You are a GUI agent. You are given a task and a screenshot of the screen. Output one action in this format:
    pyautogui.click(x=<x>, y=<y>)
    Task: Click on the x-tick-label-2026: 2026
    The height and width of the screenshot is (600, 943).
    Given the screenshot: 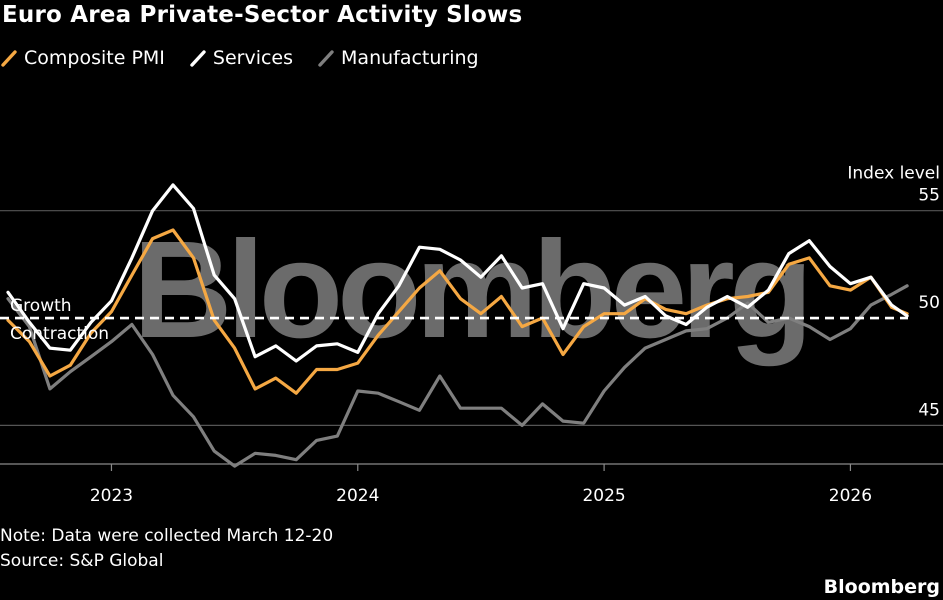 What is the action you would take?
    pyautogui.click(x=850, y=496)
    